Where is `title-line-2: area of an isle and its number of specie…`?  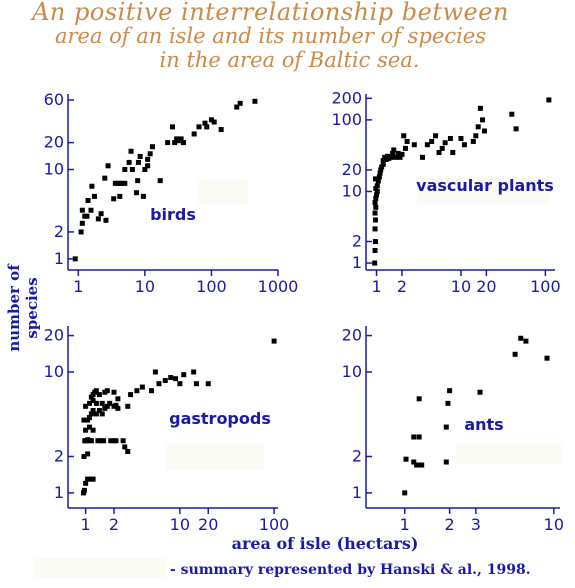 title-line-2: area of an isle and its number of specie… is located at coordinates (270, 36).